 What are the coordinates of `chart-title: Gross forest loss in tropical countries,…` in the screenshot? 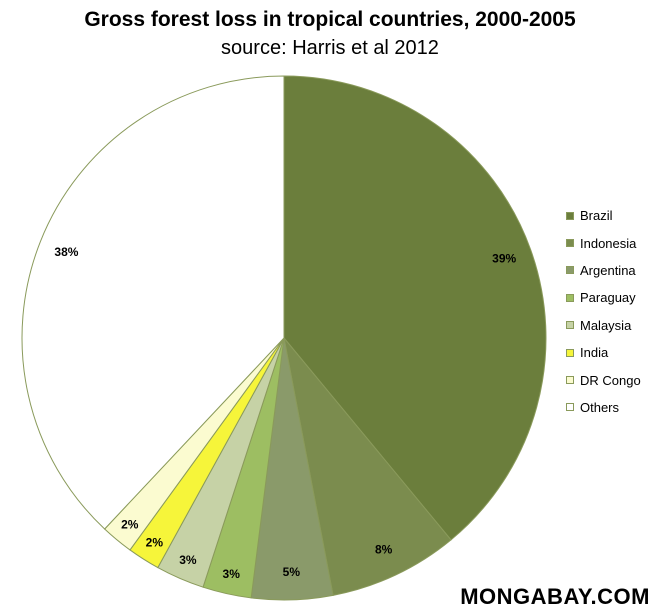 It's located at (330, 19).